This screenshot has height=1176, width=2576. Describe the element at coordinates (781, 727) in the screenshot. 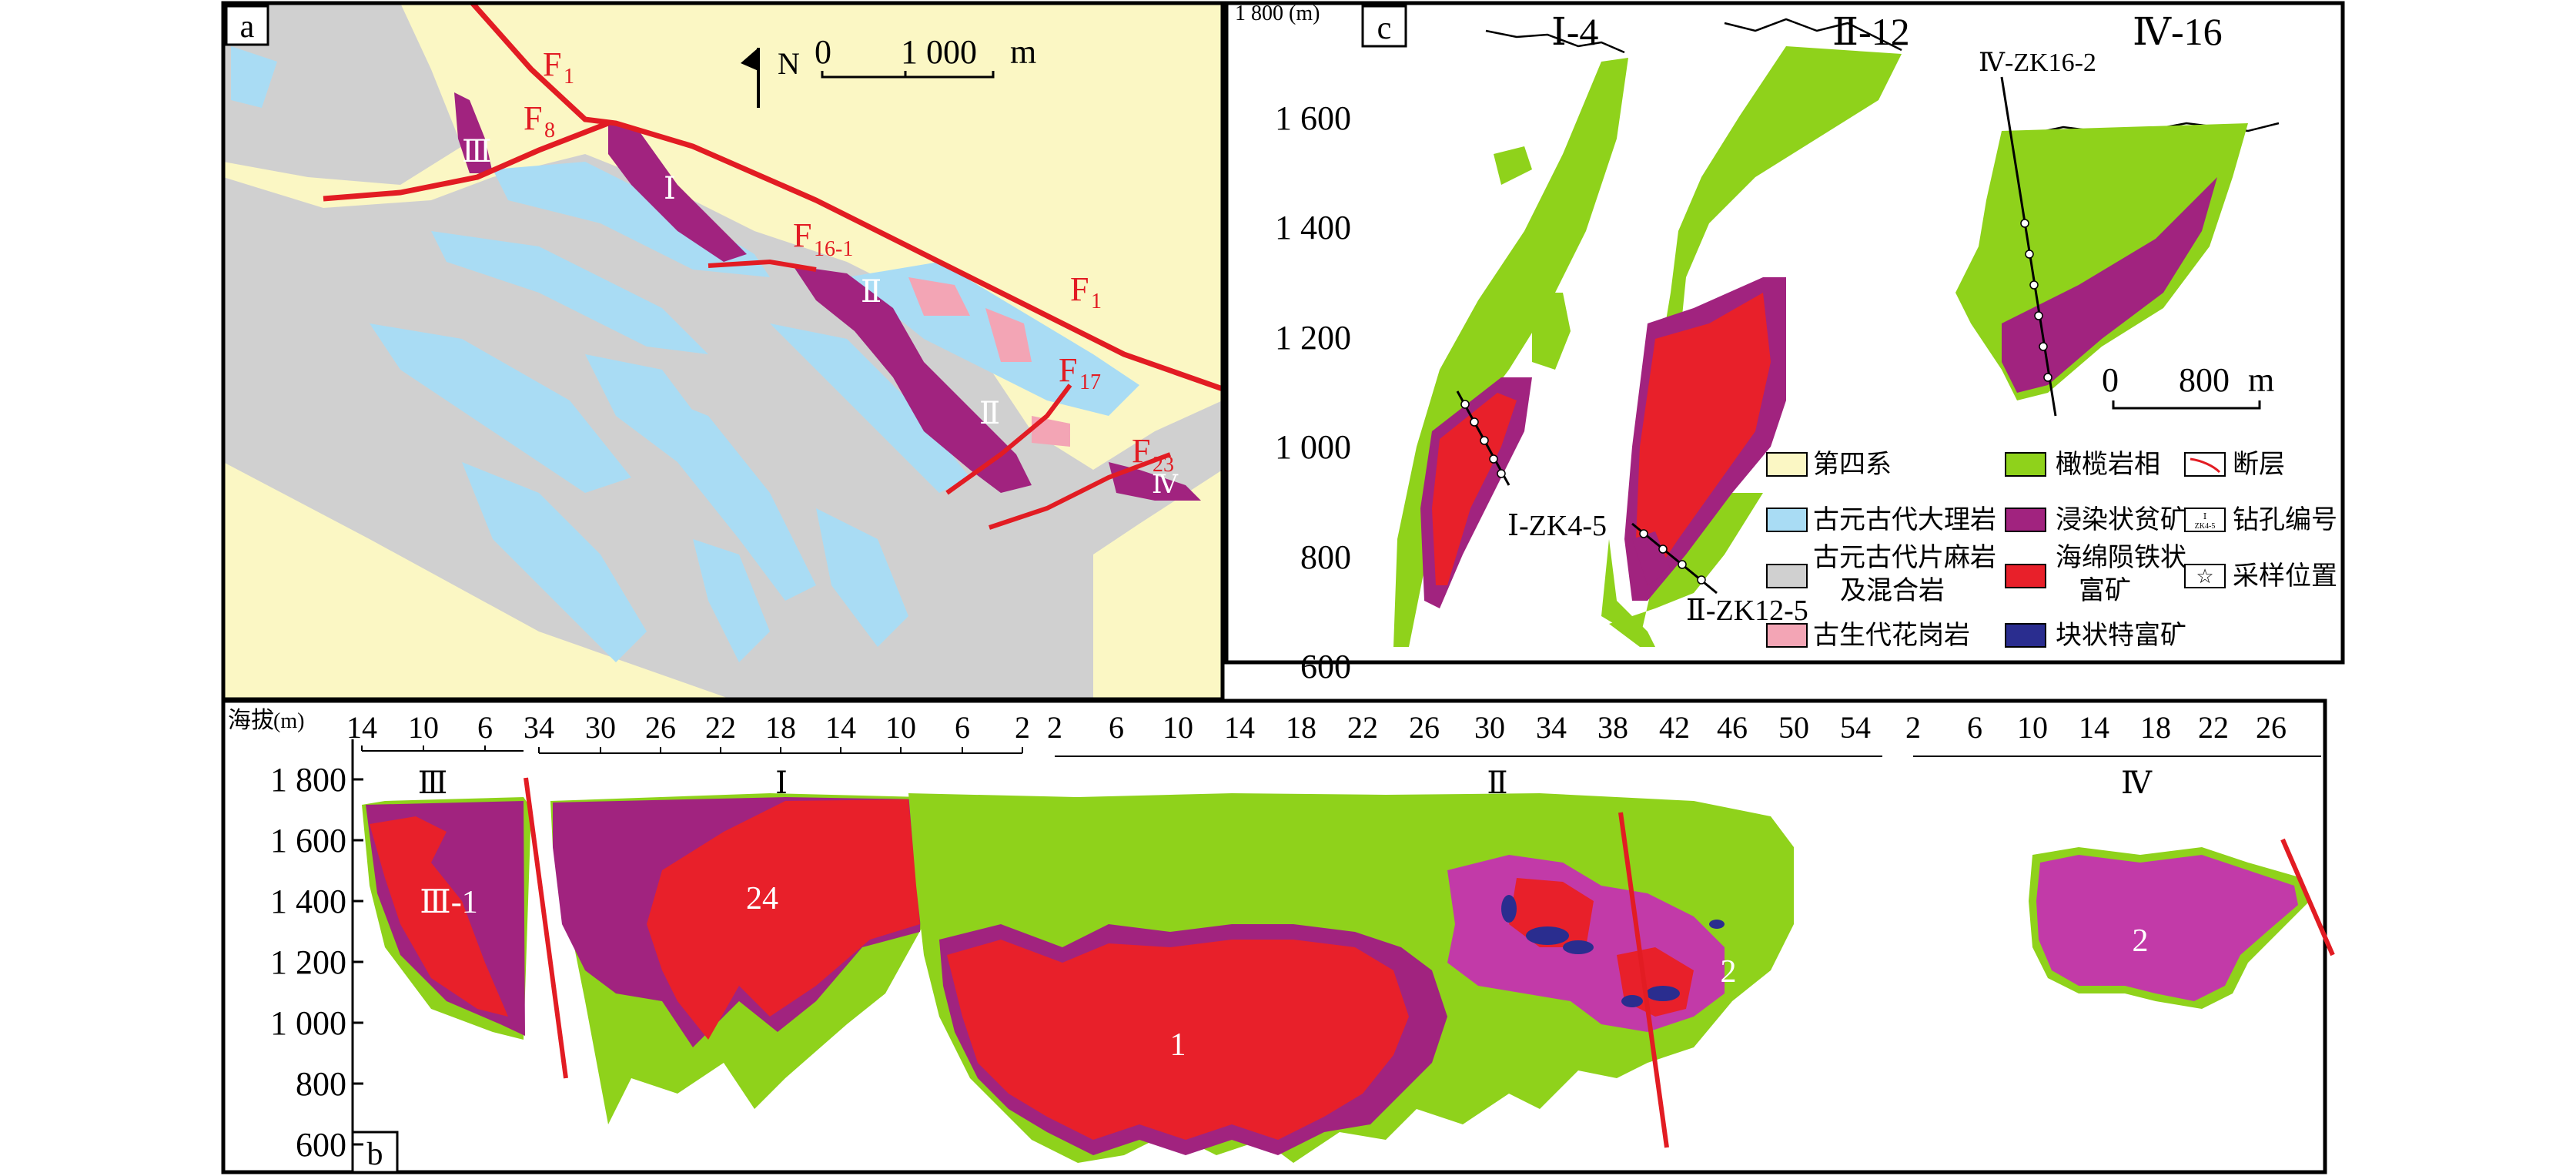

I see `svg-text: 18` at that location.